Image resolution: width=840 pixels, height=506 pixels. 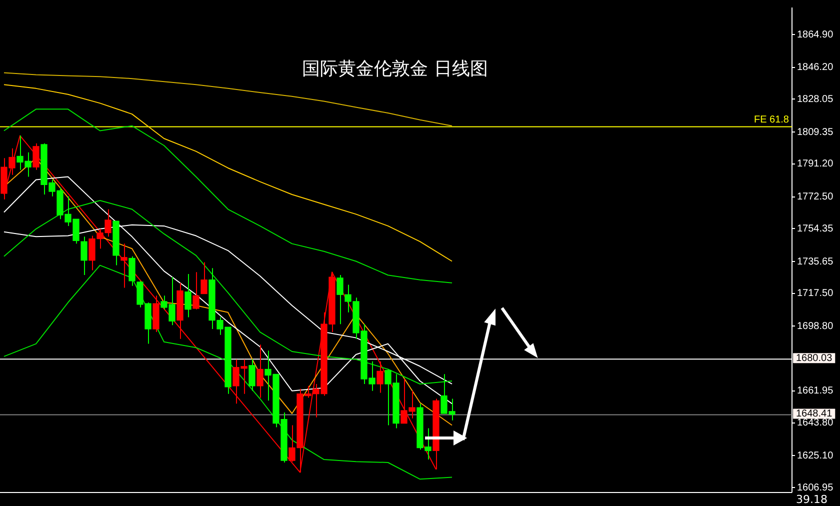 What do you see at coordinates (815, 197) in the screenshot?
I see `y-tick-label: 1772.50` at bounding box center [815, 197].